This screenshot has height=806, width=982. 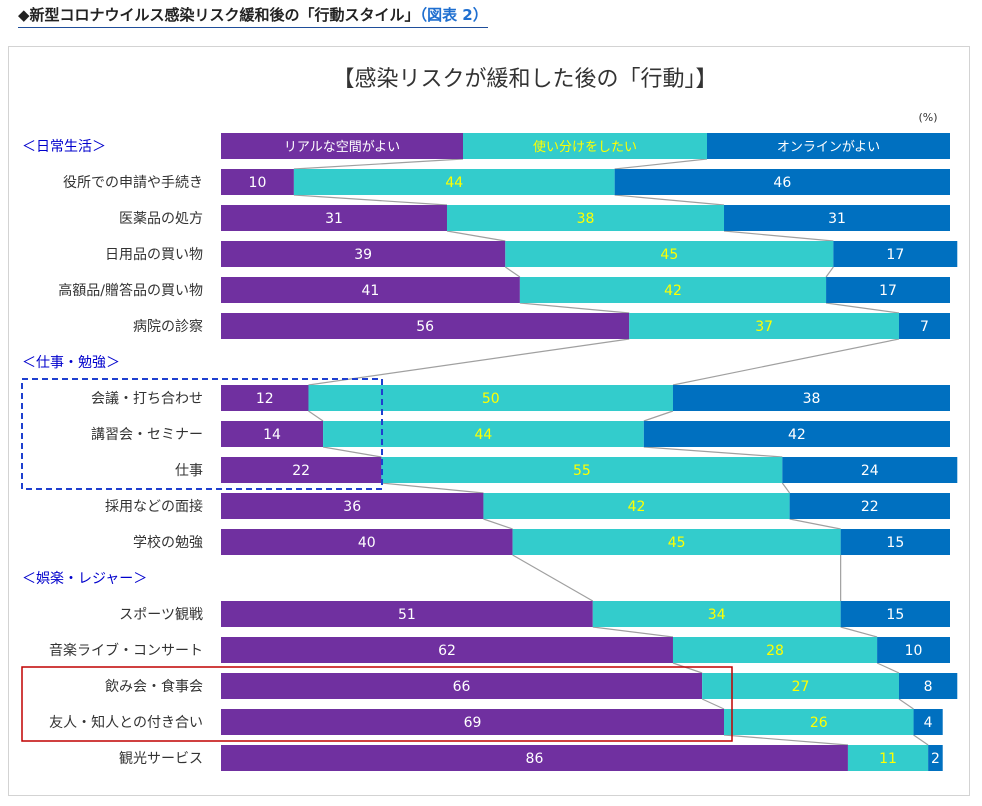 What do you see at coordinates (927, 117) in the screenshot?
I see `unit-label: (%)` at bounding box center [927, 117].